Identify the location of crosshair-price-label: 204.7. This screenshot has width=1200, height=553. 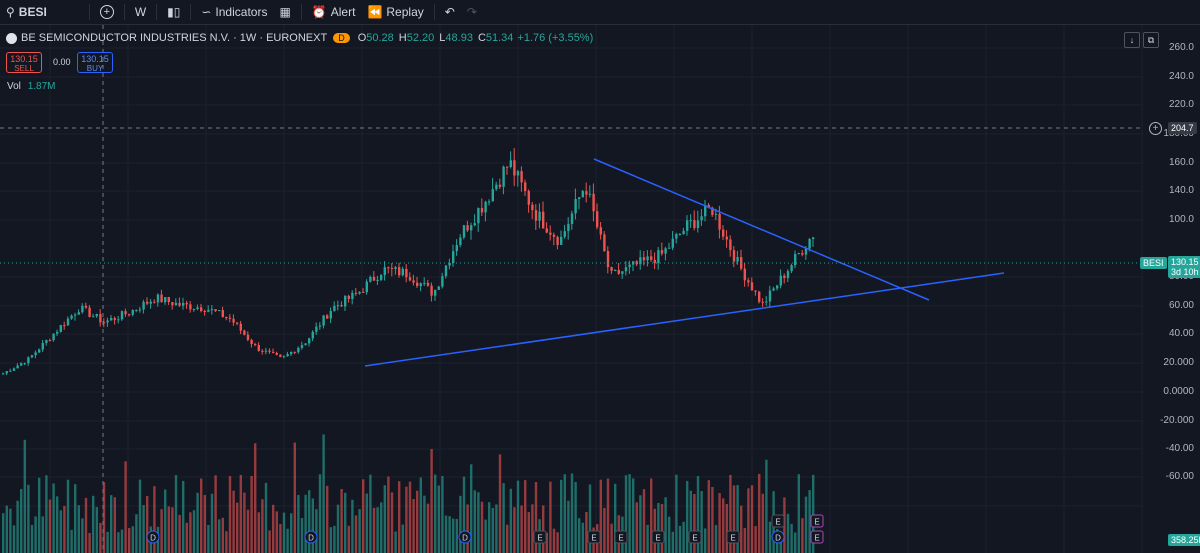
(1182, 128).